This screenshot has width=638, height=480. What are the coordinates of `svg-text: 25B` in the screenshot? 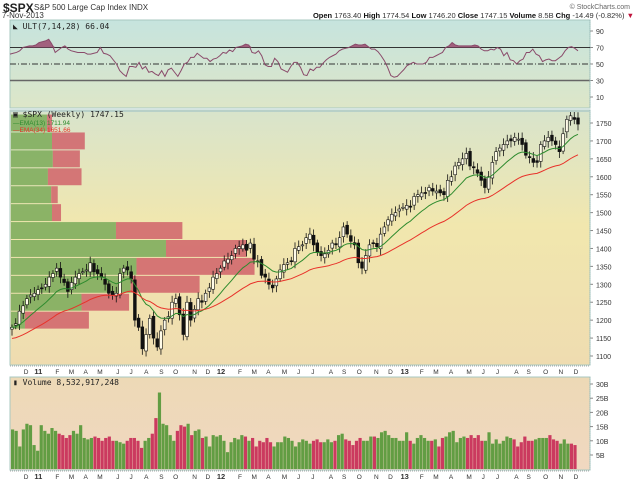 It's located at (602, 399).